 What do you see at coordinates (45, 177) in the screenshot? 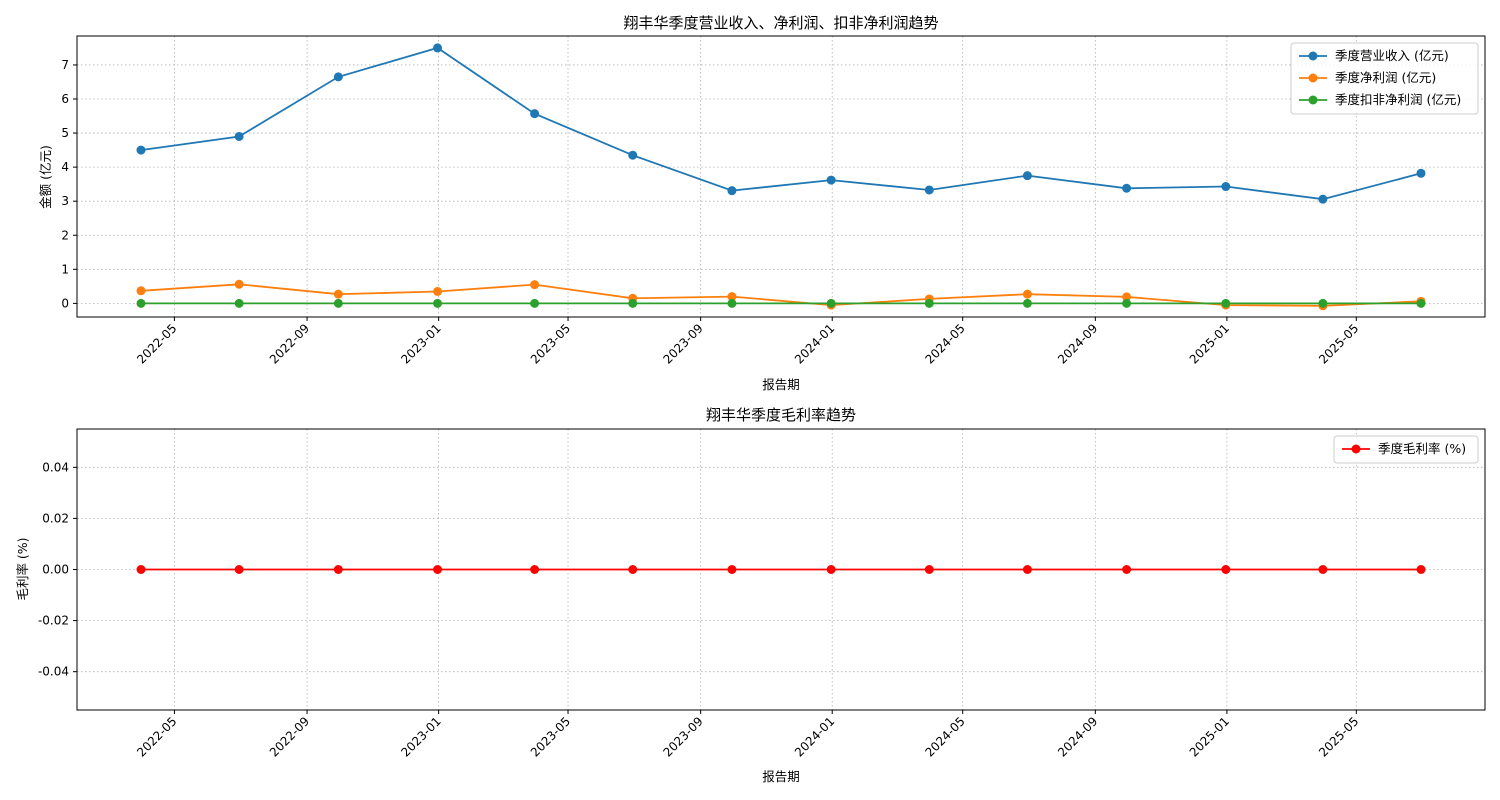
I see `y-axis-label: 金额 (亿元)` at bounding box center [45, 177].